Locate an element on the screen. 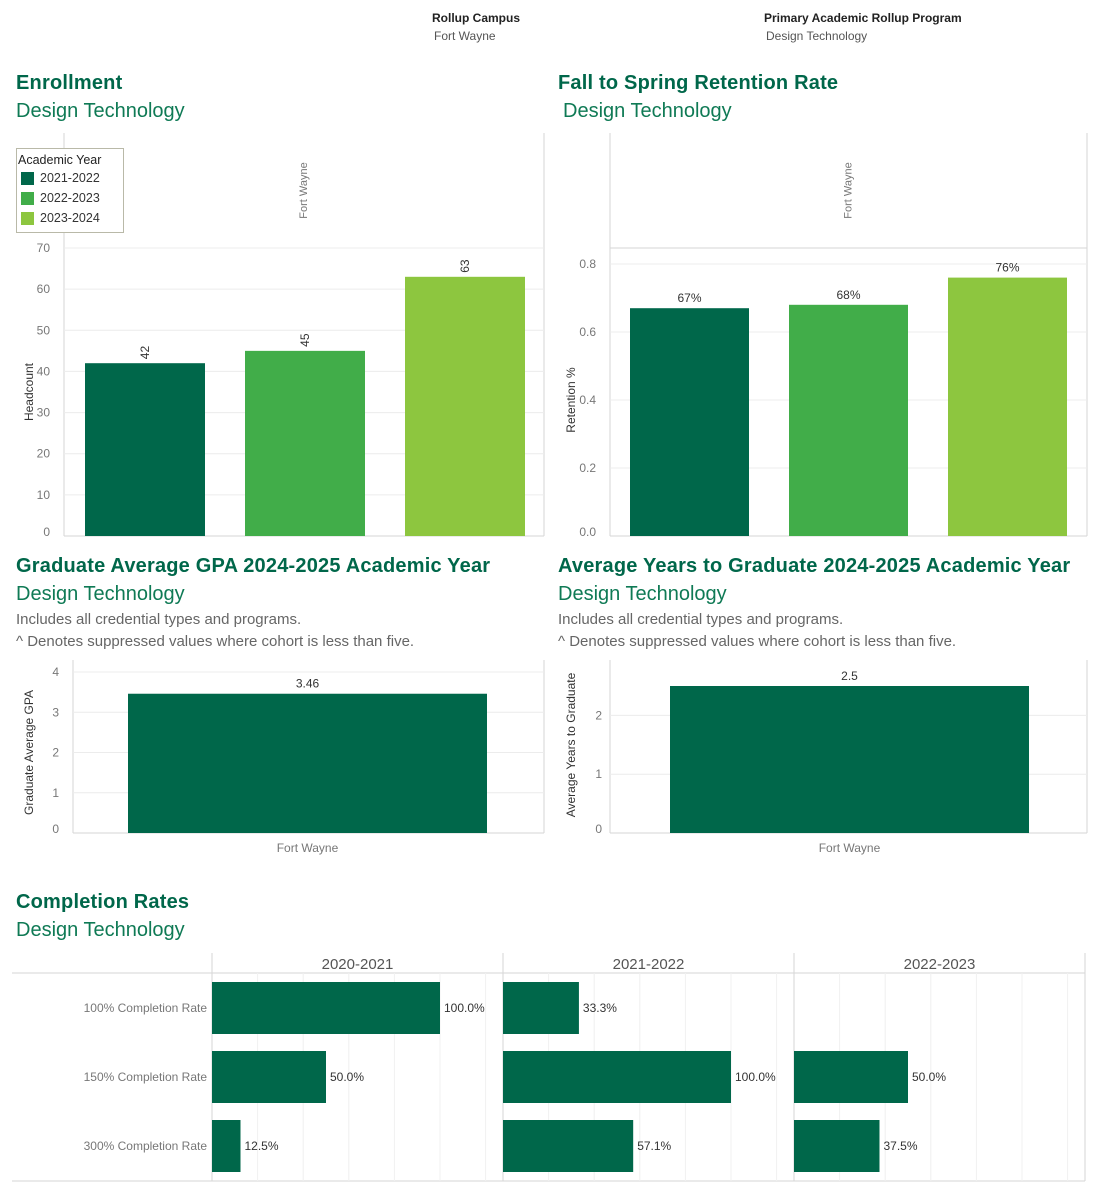 The width and height of the screenshot is (1100, 1200). data-label: 63 is located at coordinates (465, 266).